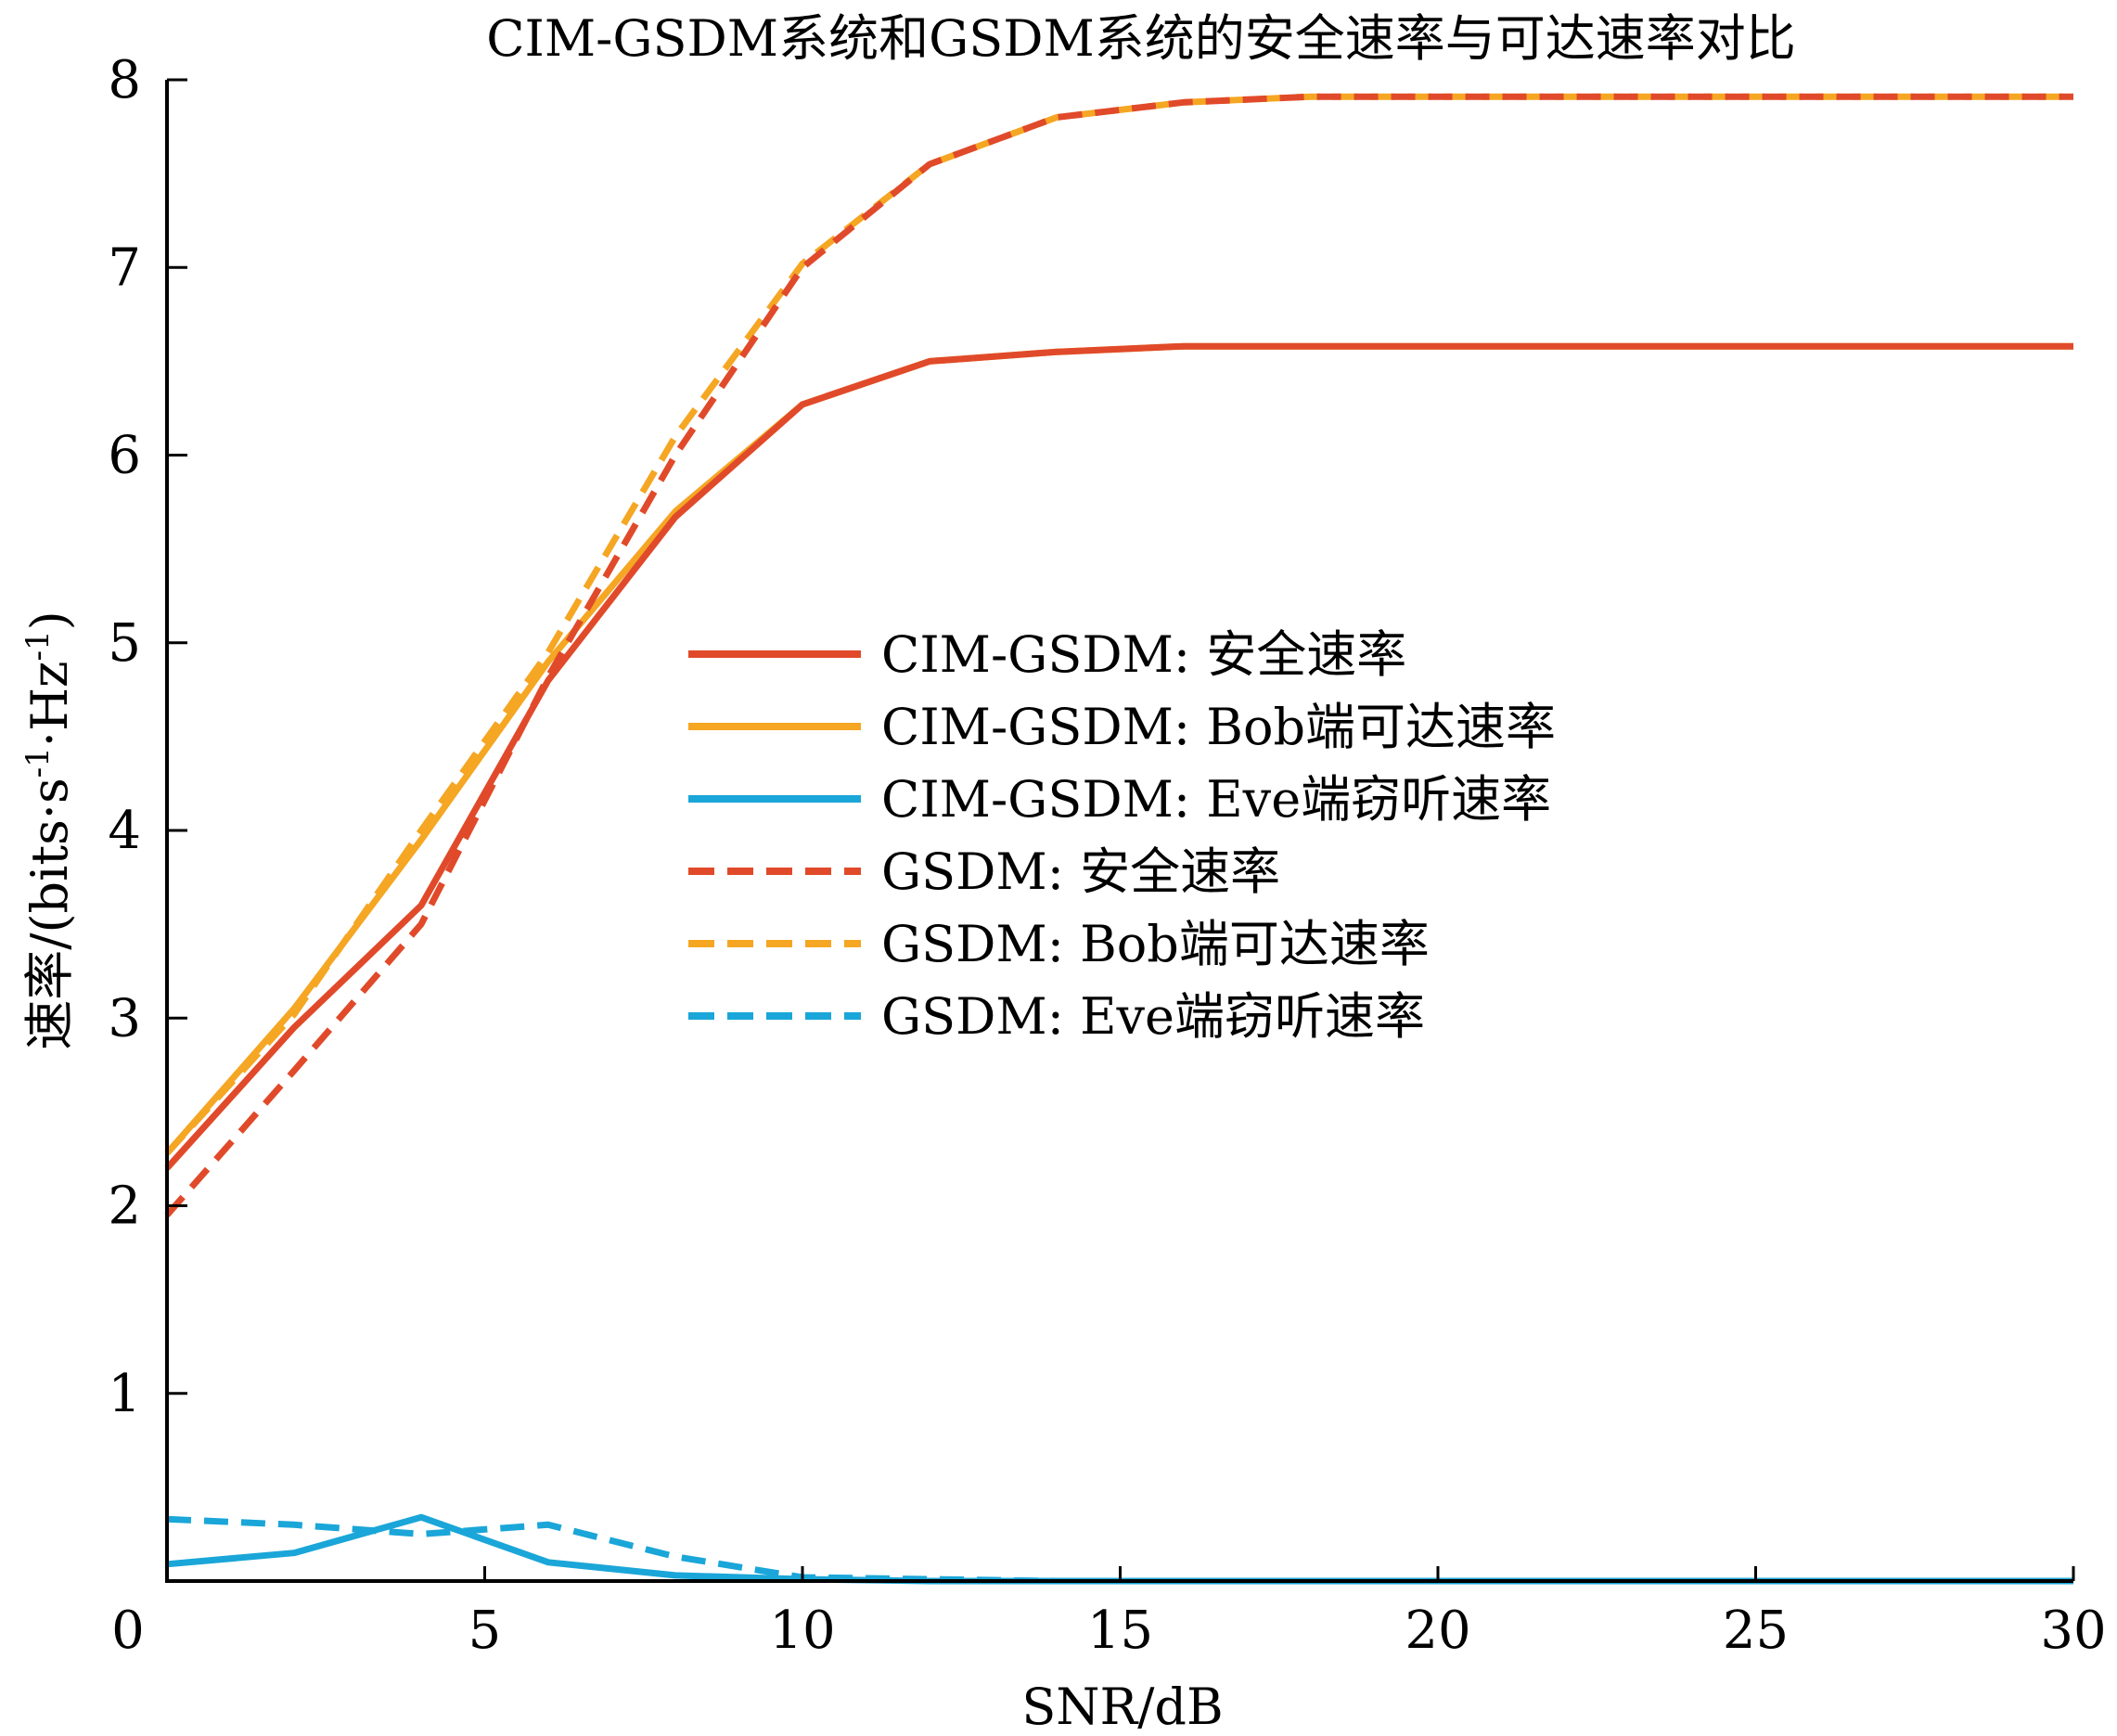  I want to click on y-axis-title-sup1: -1, so click(38, 762).